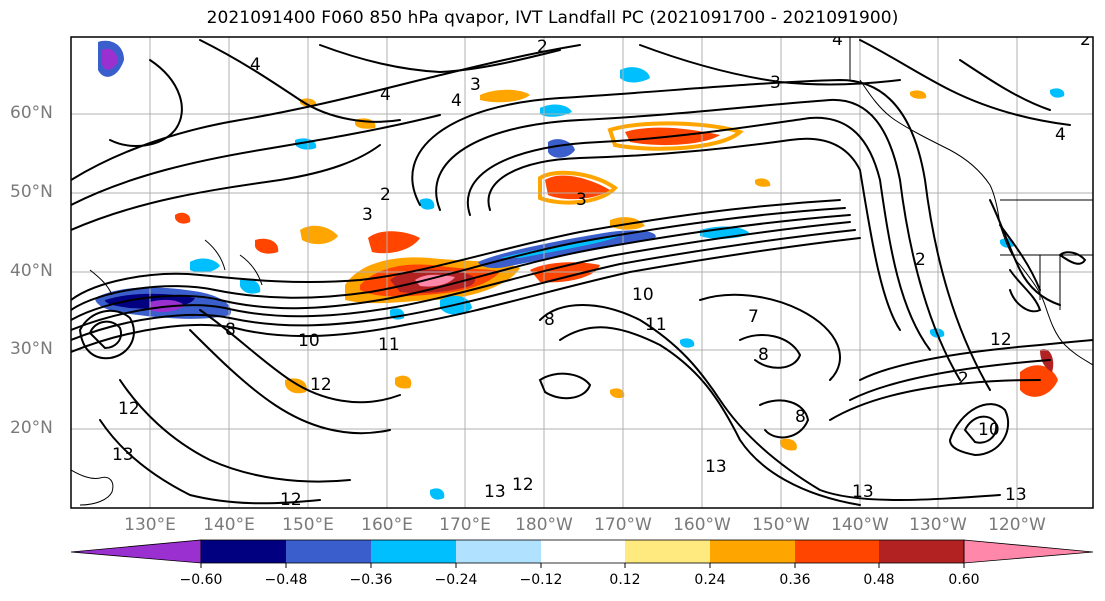 The width and height of the screenshot is (1105, 601). I want to click on colorbar-tick-label: 0.24, so click(710, 580).